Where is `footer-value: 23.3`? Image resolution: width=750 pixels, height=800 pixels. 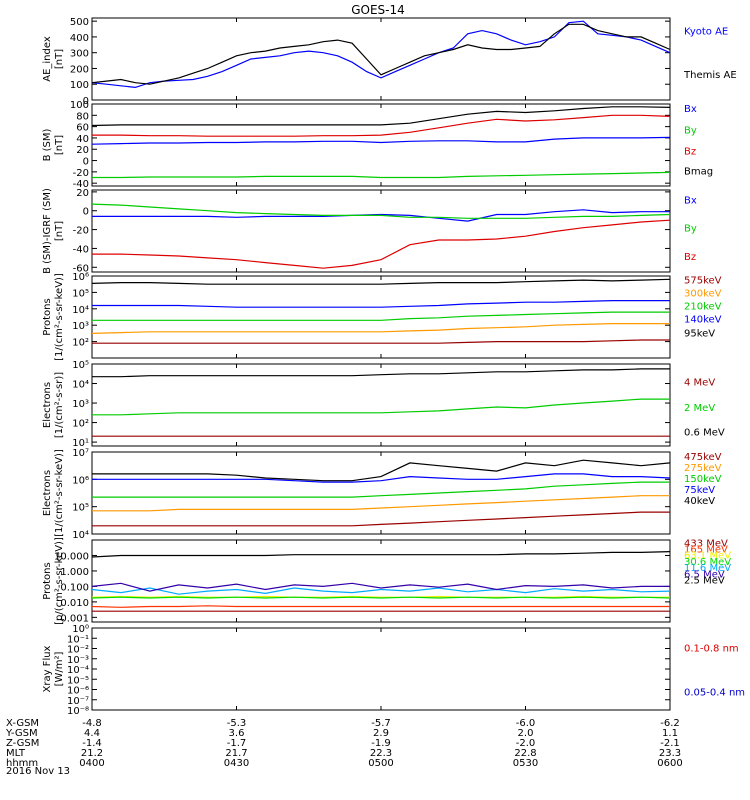
footer-value: 23.3 is located at coordinates (670, 753).